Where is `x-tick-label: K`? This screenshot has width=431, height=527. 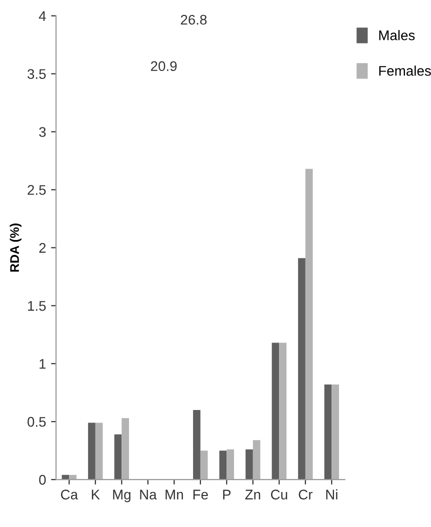 x-tick-label: K is located at coordinates (96, 495).